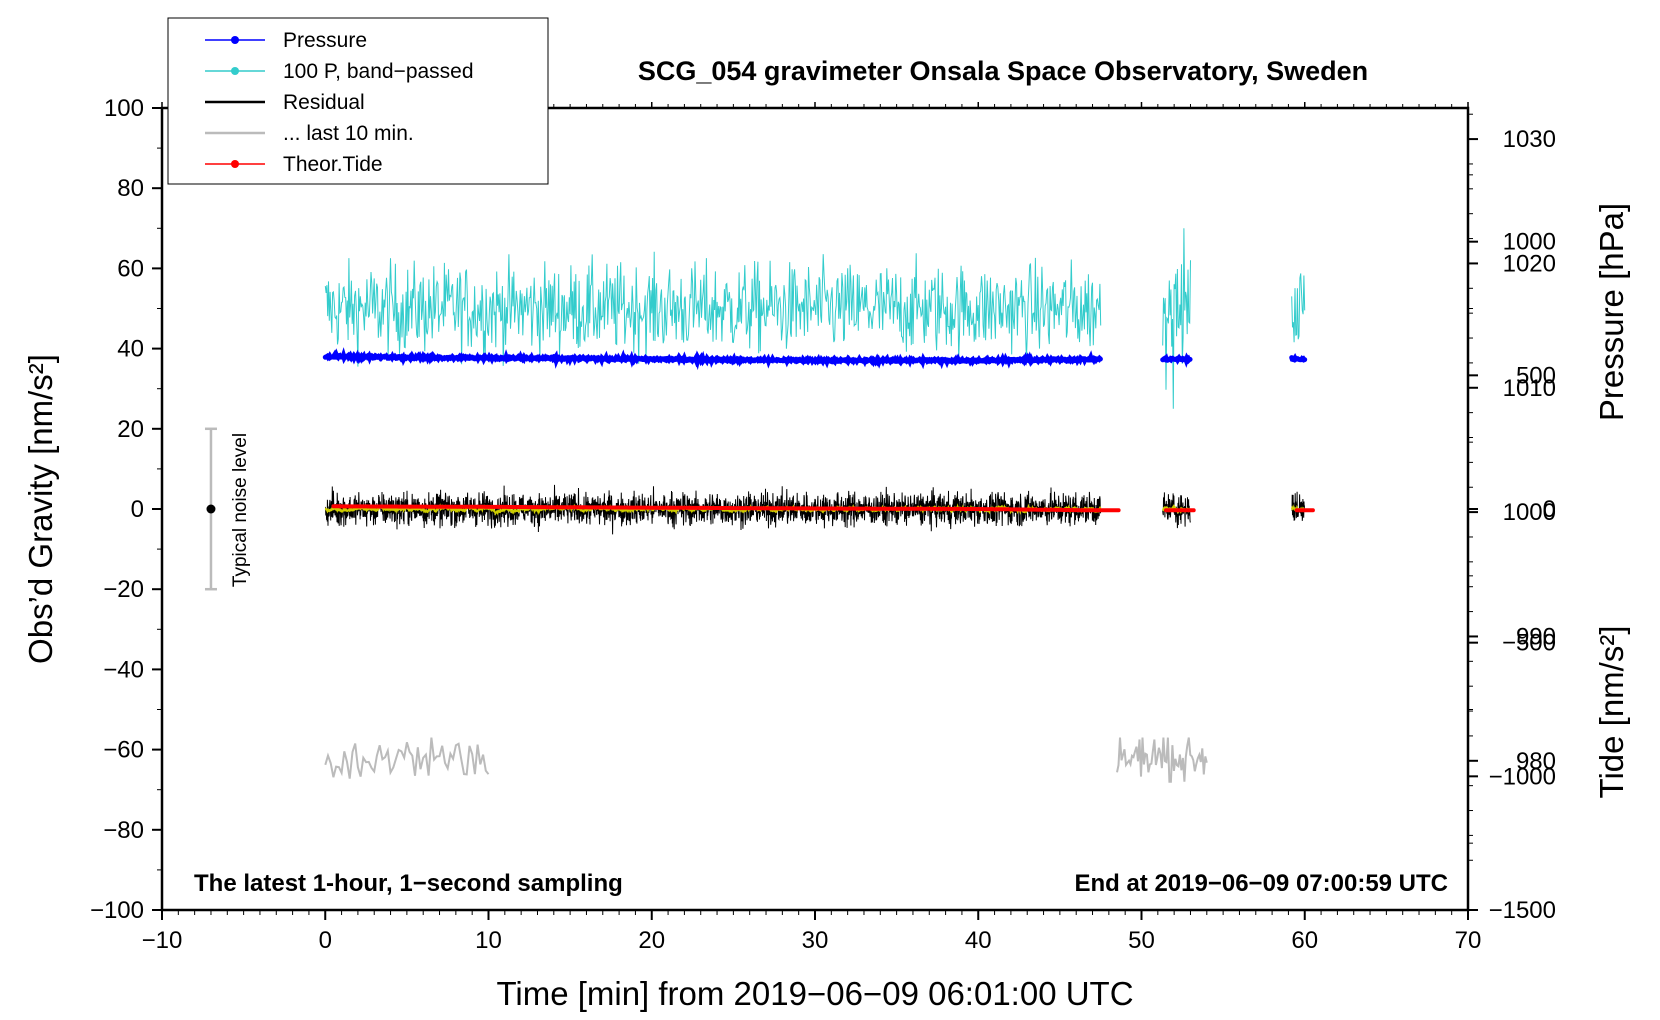 This screenshot has height=1020, width=1660. Describe the element at coordinates (978, 940) in the screenshot. I see `x-tick-label: 40` at that location.